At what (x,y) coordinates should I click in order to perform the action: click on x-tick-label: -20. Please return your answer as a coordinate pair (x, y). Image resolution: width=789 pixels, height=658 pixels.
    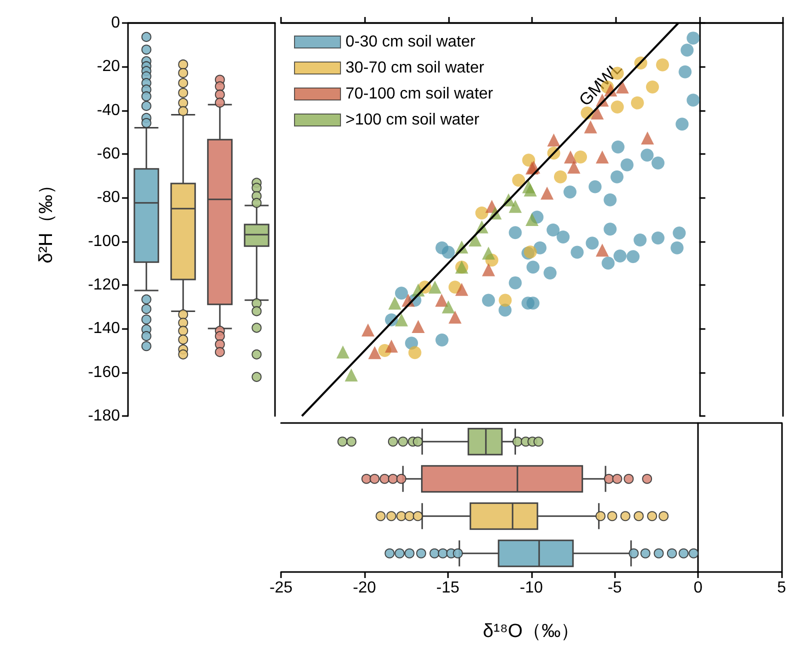
    Looking at the image, I should click on (364, 588).